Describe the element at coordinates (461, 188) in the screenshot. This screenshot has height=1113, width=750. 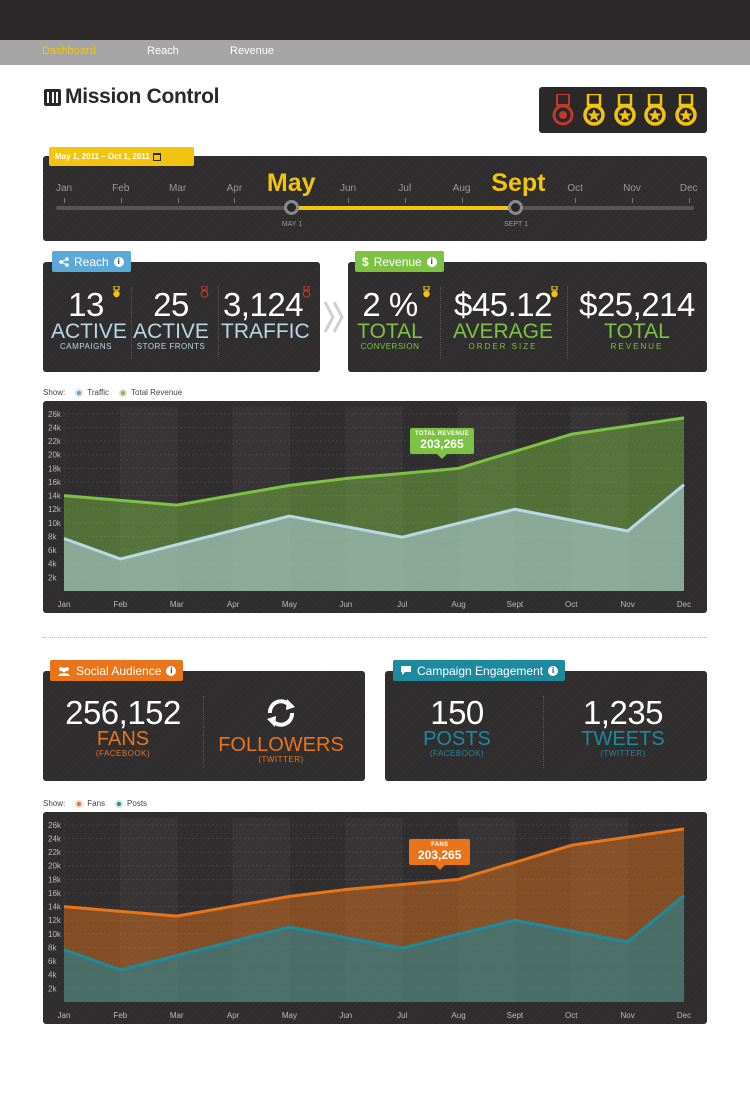
I see `timeline-month-aug: Aug` at that location.